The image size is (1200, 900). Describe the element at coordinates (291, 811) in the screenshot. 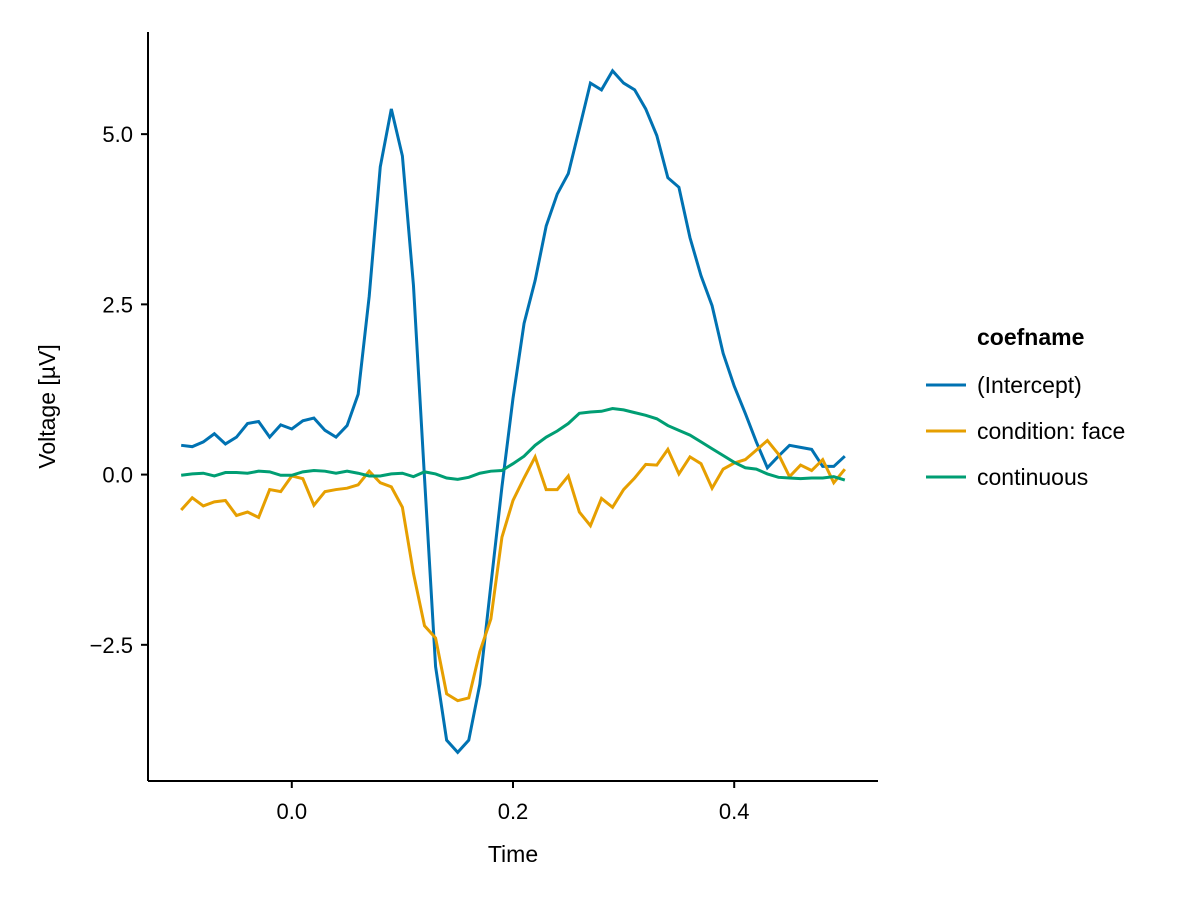

I see `x-tick-label: 0.0` at that location.